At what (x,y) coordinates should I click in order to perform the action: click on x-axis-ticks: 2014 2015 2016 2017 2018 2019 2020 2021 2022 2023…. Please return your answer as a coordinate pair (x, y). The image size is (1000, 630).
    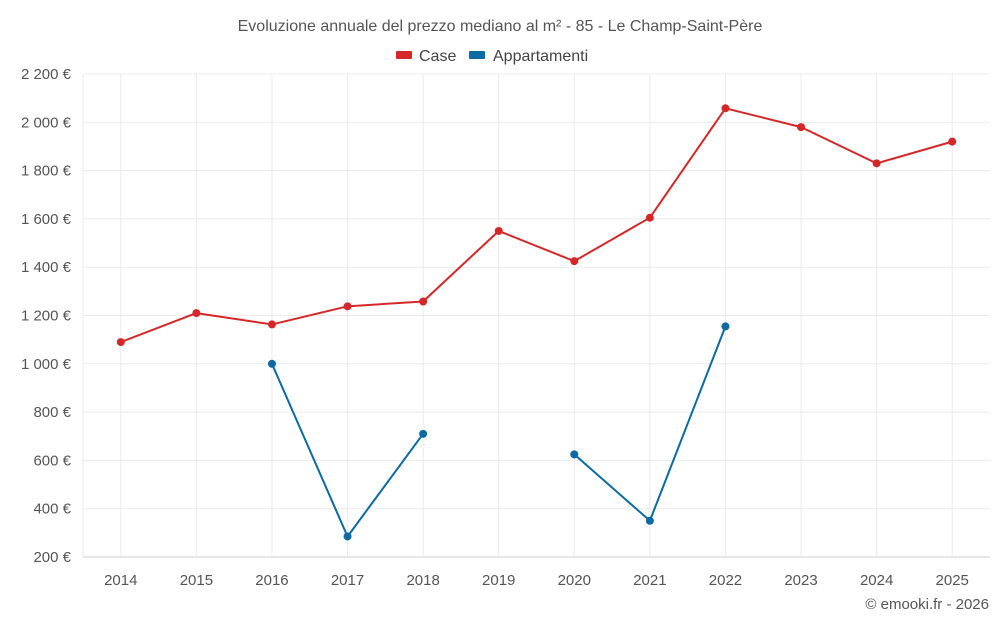
    Looking at the image, I should click on (536, 580).